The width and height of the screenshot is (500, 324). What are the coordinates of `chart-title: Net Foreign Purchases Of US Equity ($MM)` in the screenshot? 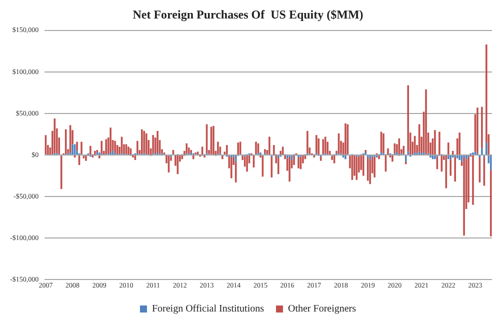 It's located at (248, 14).